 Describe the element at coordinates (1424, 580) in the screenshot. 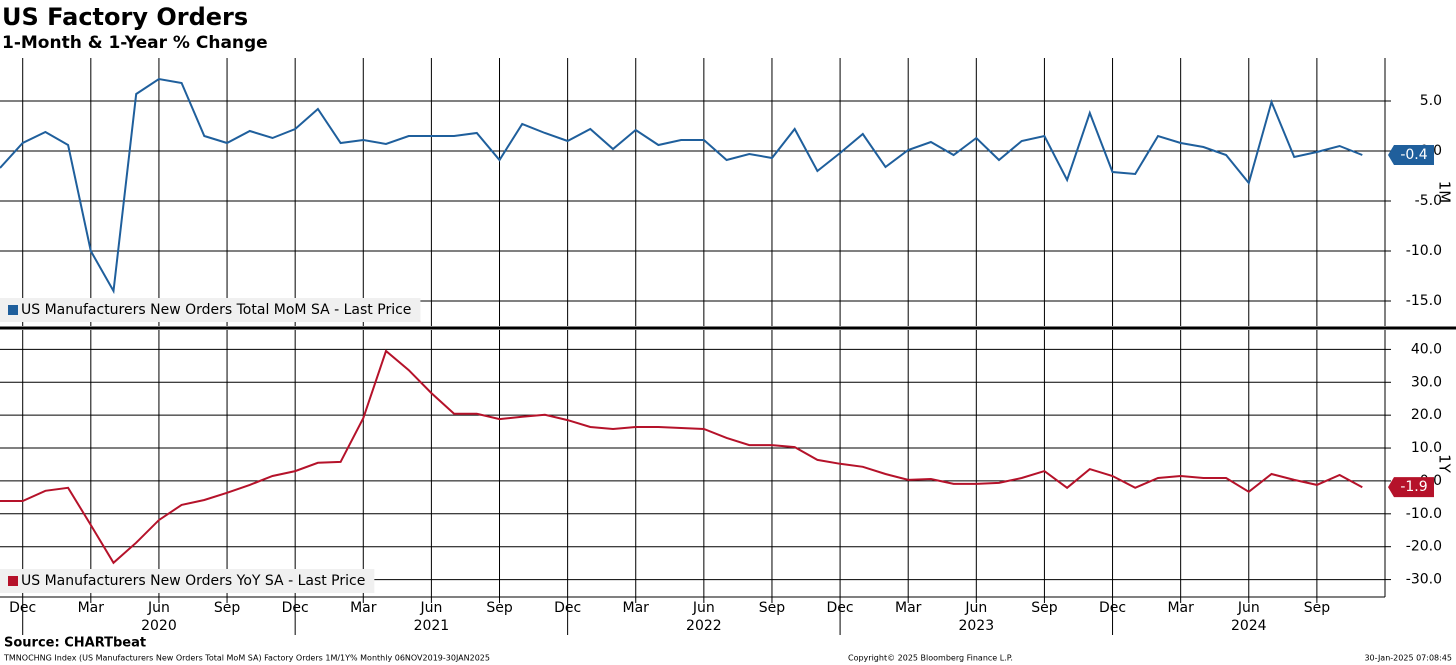

I see `y-tick-label: -30.0` at that location.